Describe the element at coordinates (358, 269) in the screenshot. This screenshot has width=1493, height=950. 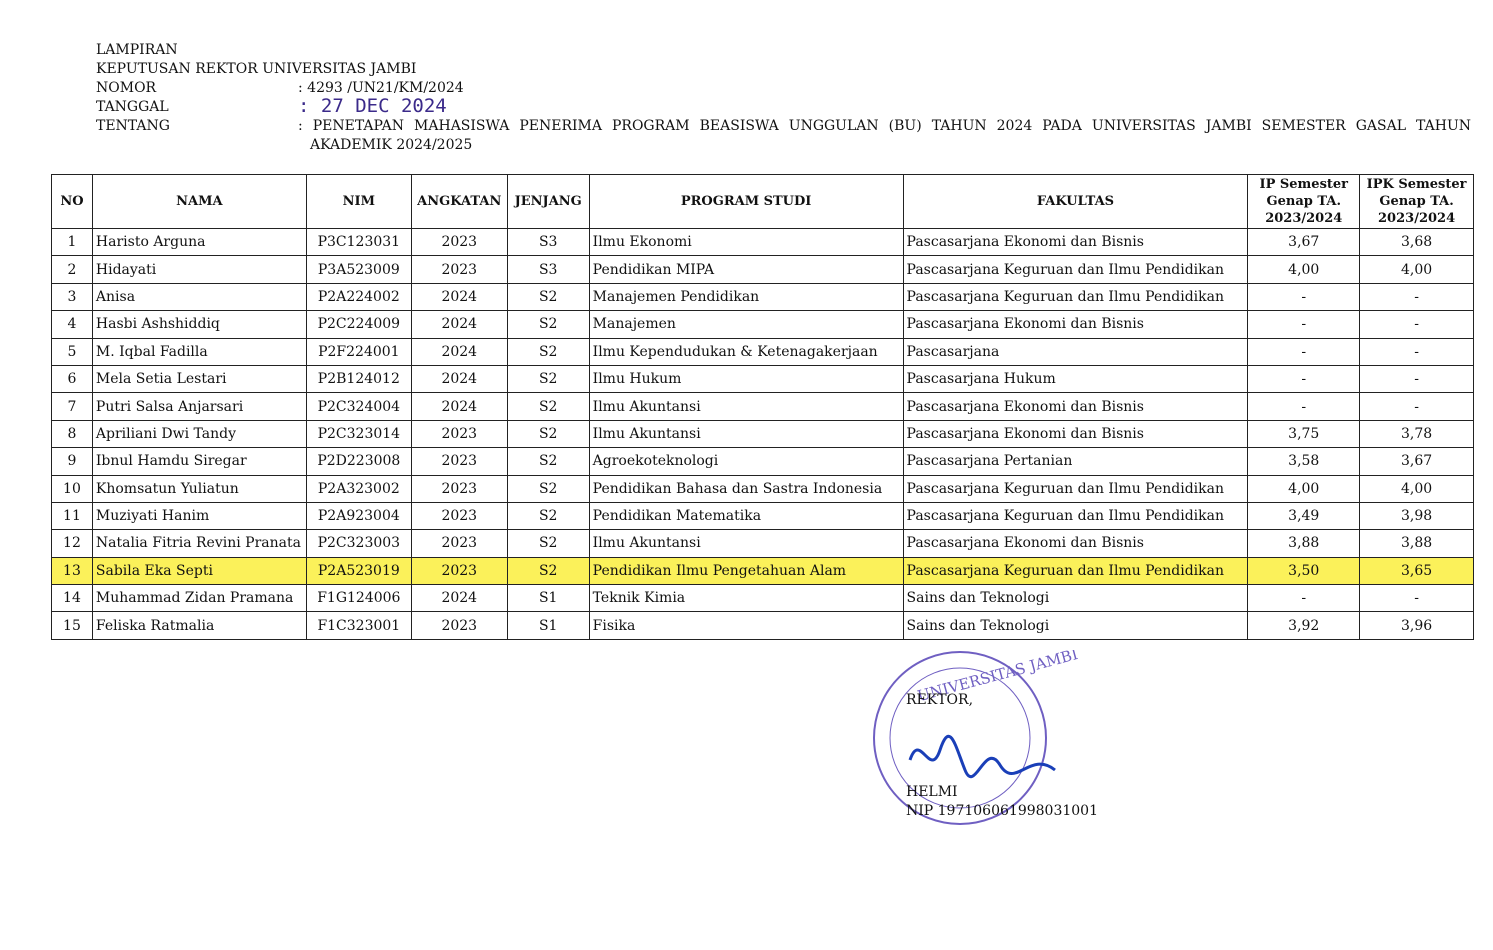
I see `table-cell: P3A523009` at that location.